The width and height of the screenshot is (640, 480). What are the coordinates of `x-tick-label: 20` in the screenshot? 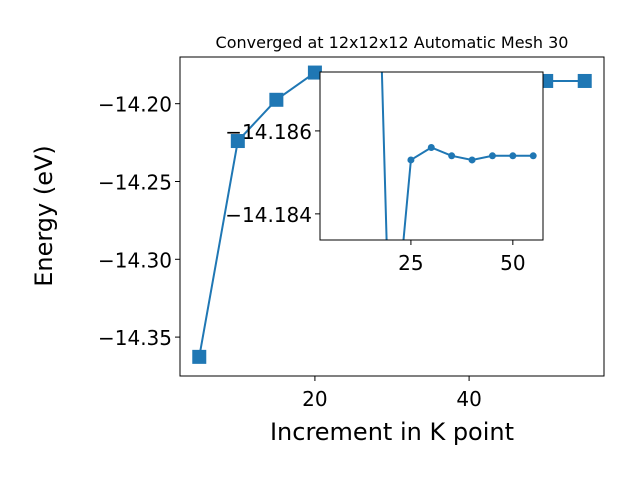 It's located at (314, 399).